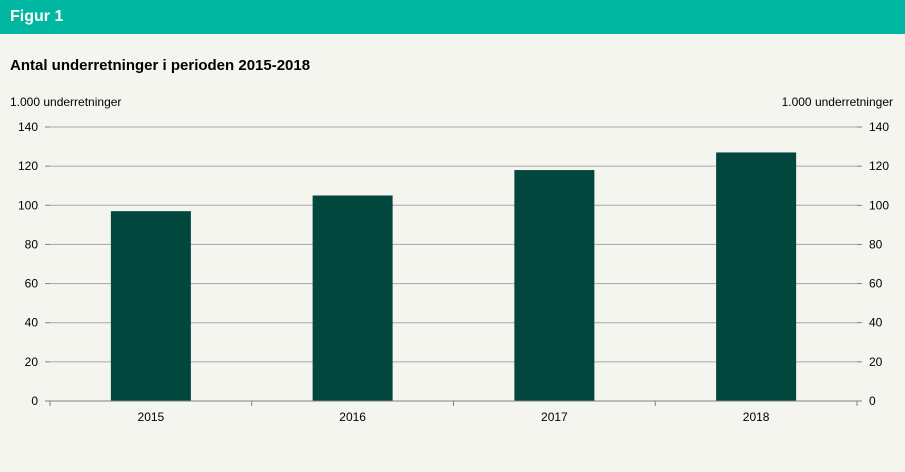 Image resolution: width=905 pixels, height=472 pixels. I want to click on bar-2015, so click(150, 306).